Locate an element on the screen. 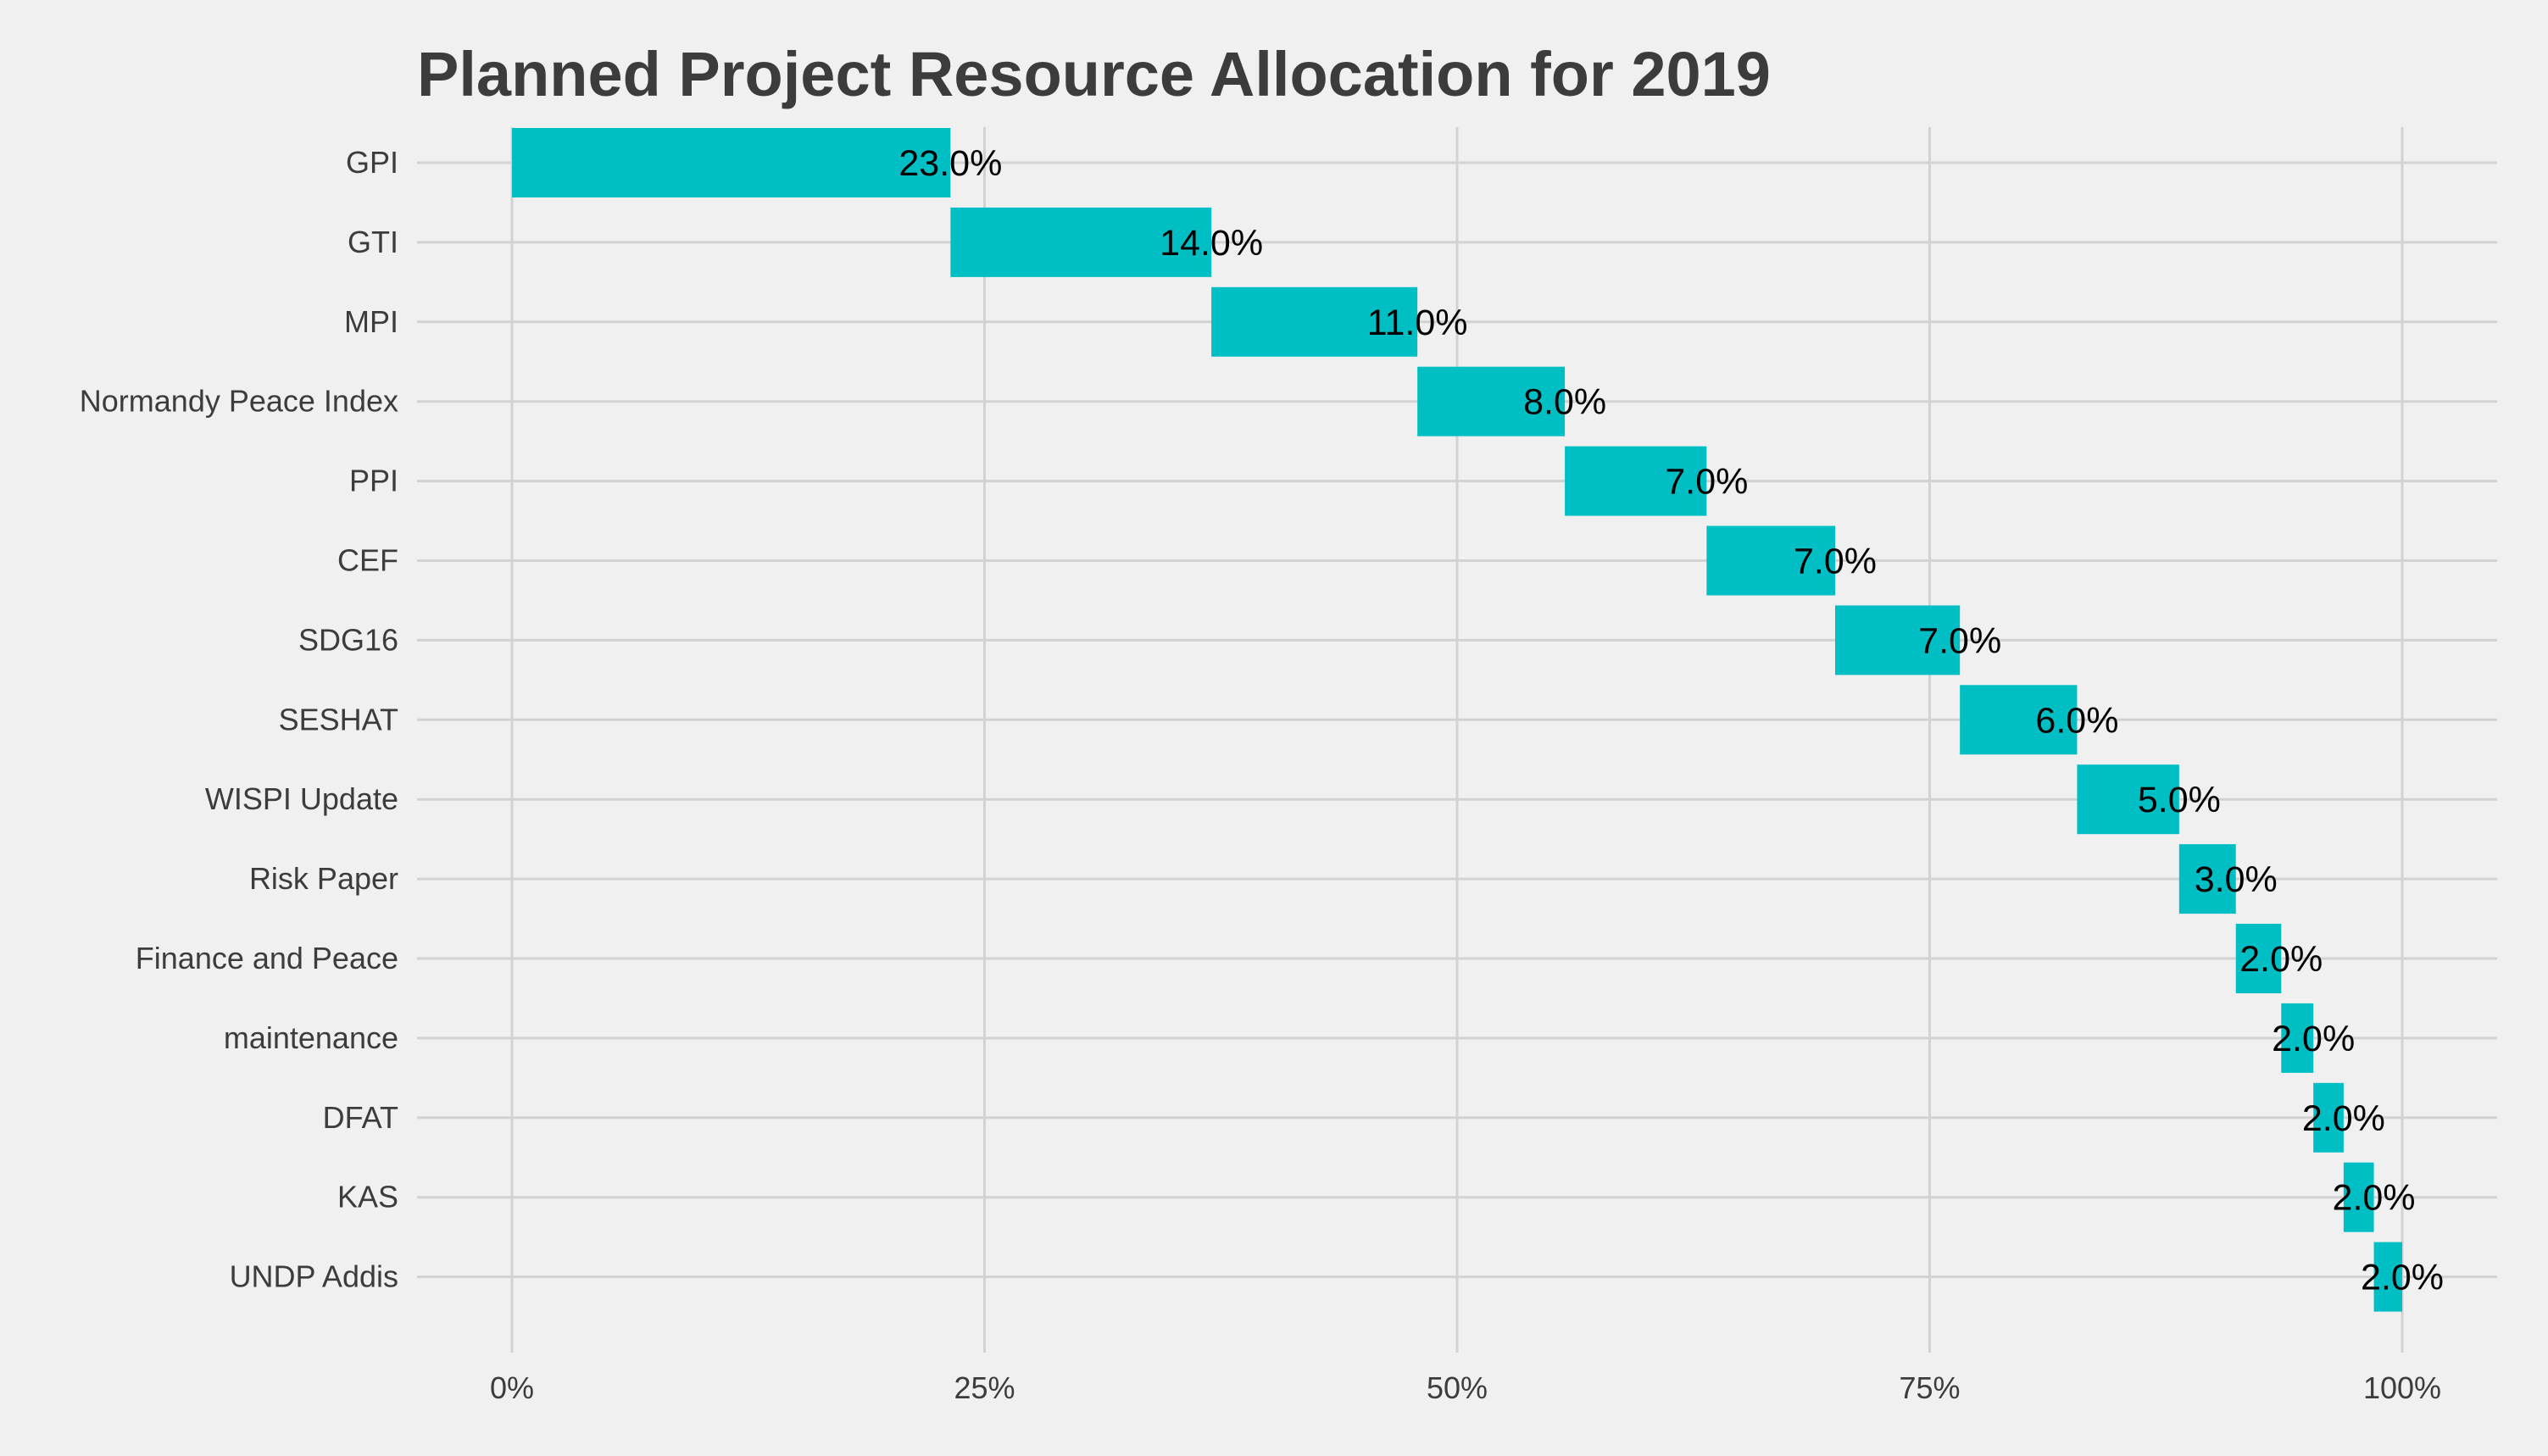  category-label: GPI is located at coordinates (372, 163).